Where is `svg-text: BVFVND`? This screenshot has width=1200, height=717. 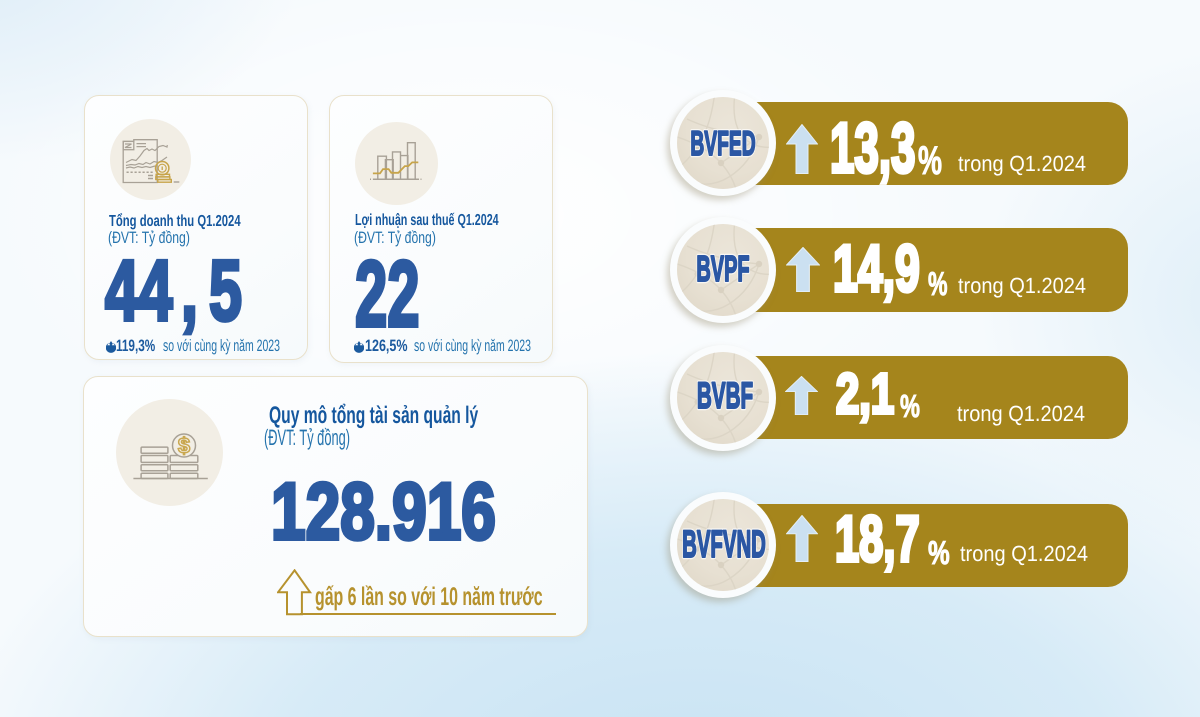
svg-text: BVFVND is located at coordinates (725, 544).